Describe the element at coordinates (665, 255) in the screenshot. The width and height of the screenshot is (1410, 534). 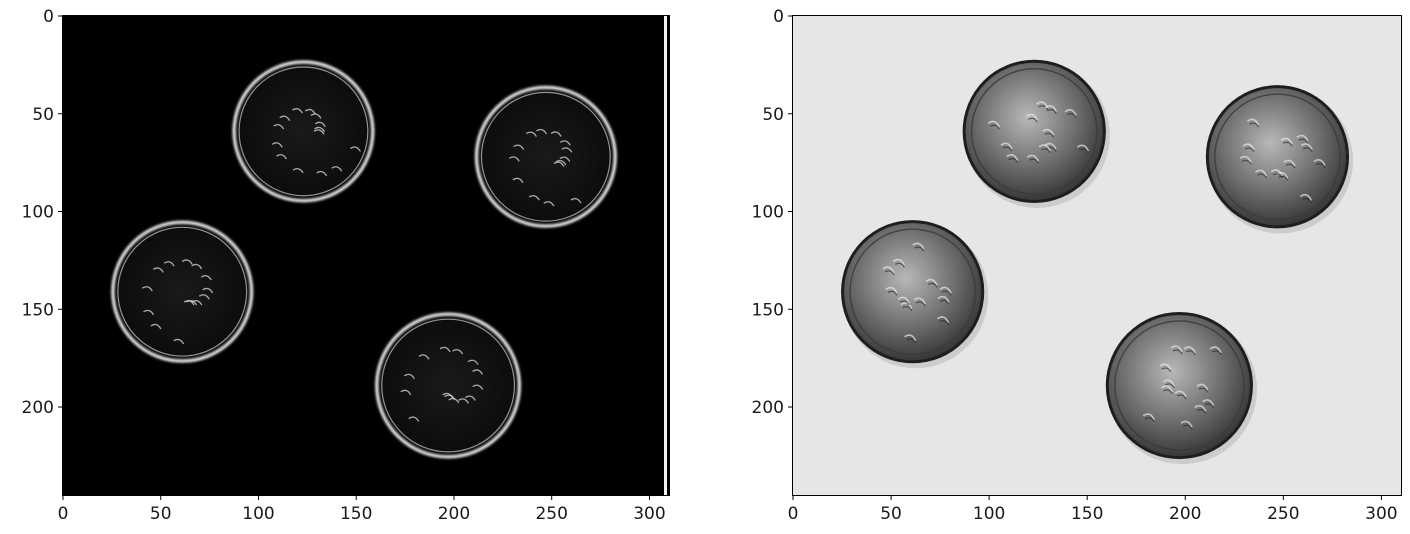
I see `edge-artifact-column` at that location.